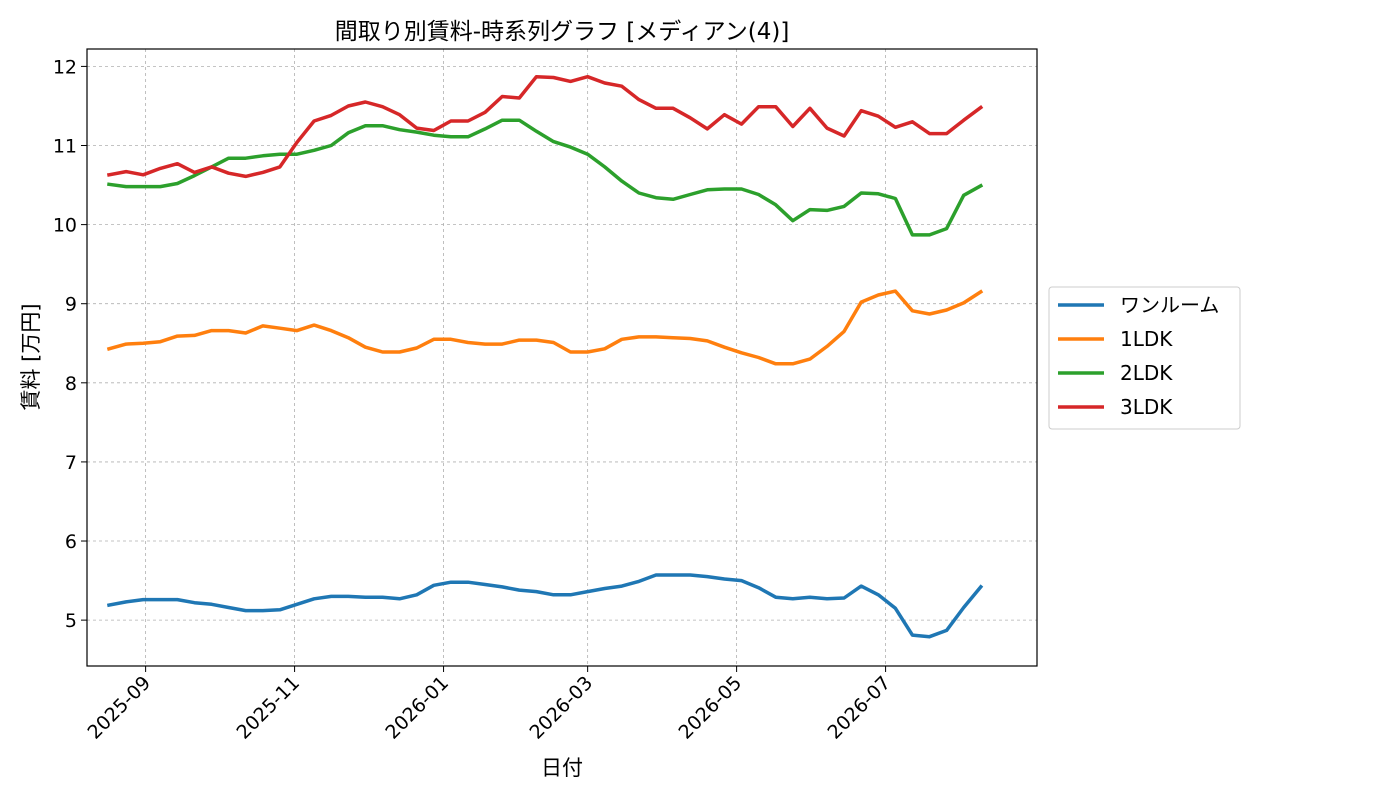 This screenshot has height=800, width=1400. I want to click on y-tick-label: 7, so click(71, 463).